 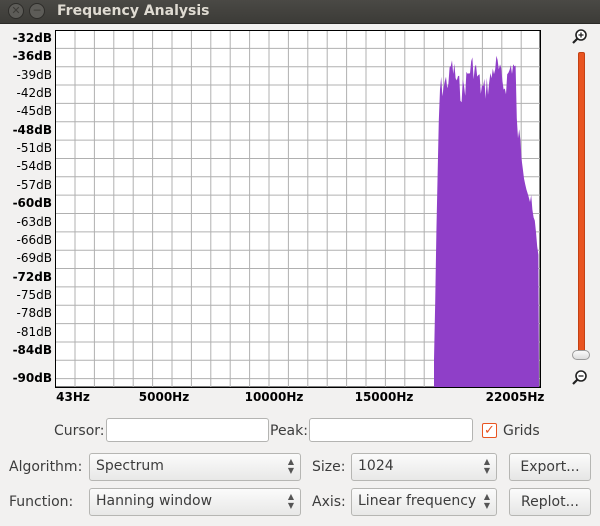 I want to click on y-axis-label: -42dB, so click(x=34, y=93).